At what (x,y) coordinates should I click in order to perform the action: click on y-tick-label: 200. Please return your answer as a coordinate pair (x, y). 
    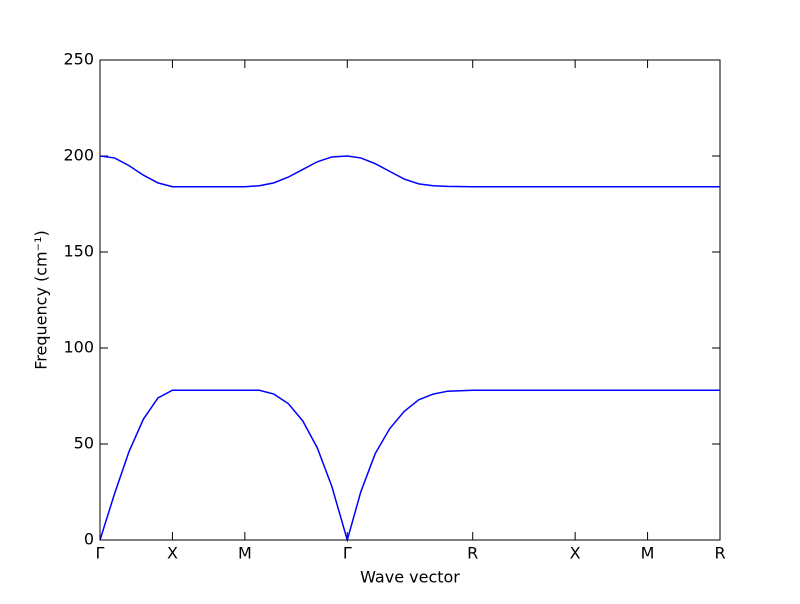
    Looking at the image, I should click on (78, 155).